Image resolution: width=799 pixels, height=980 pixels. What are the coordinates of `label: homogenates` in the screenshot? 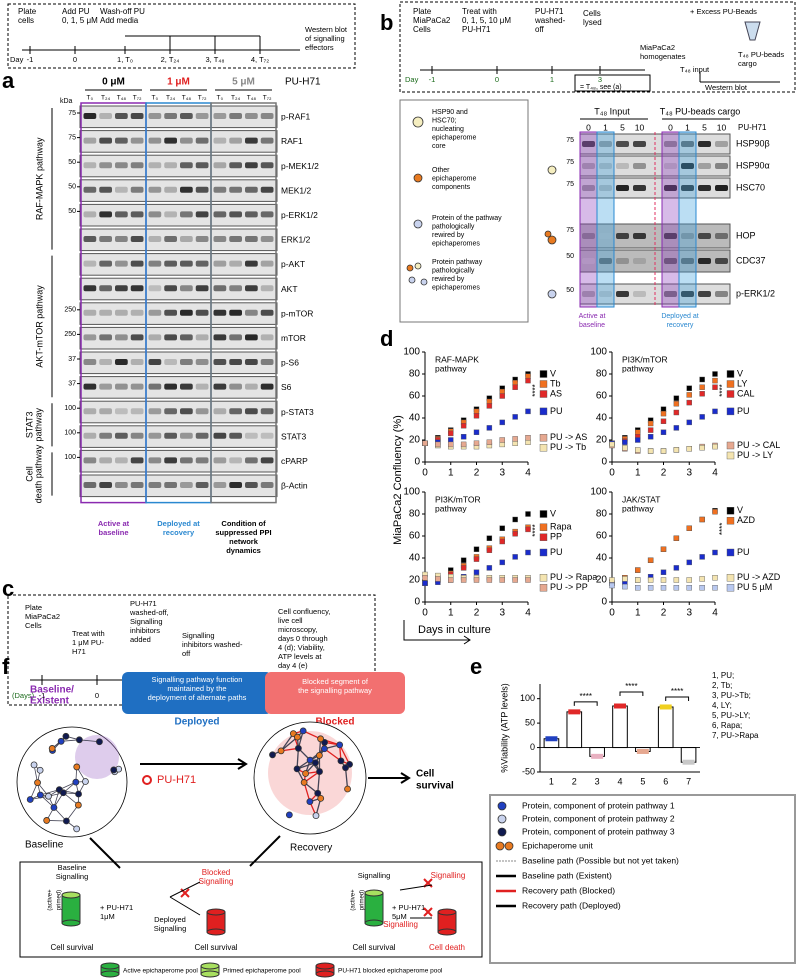 It's located at (663, 56).